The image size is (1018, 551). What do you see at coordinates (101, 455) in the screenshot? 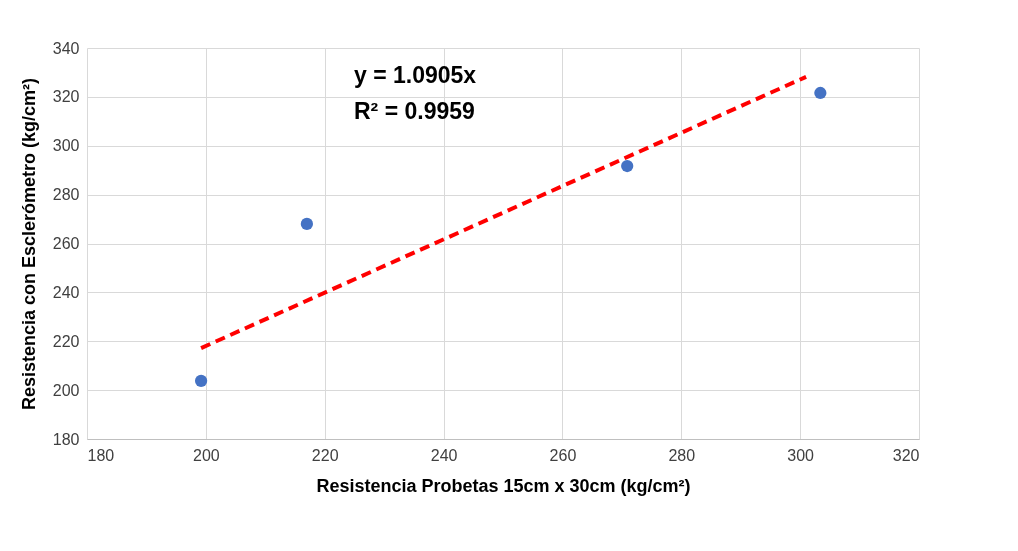
I see `x-tick-label: 180` at bounding box center [101, 455].